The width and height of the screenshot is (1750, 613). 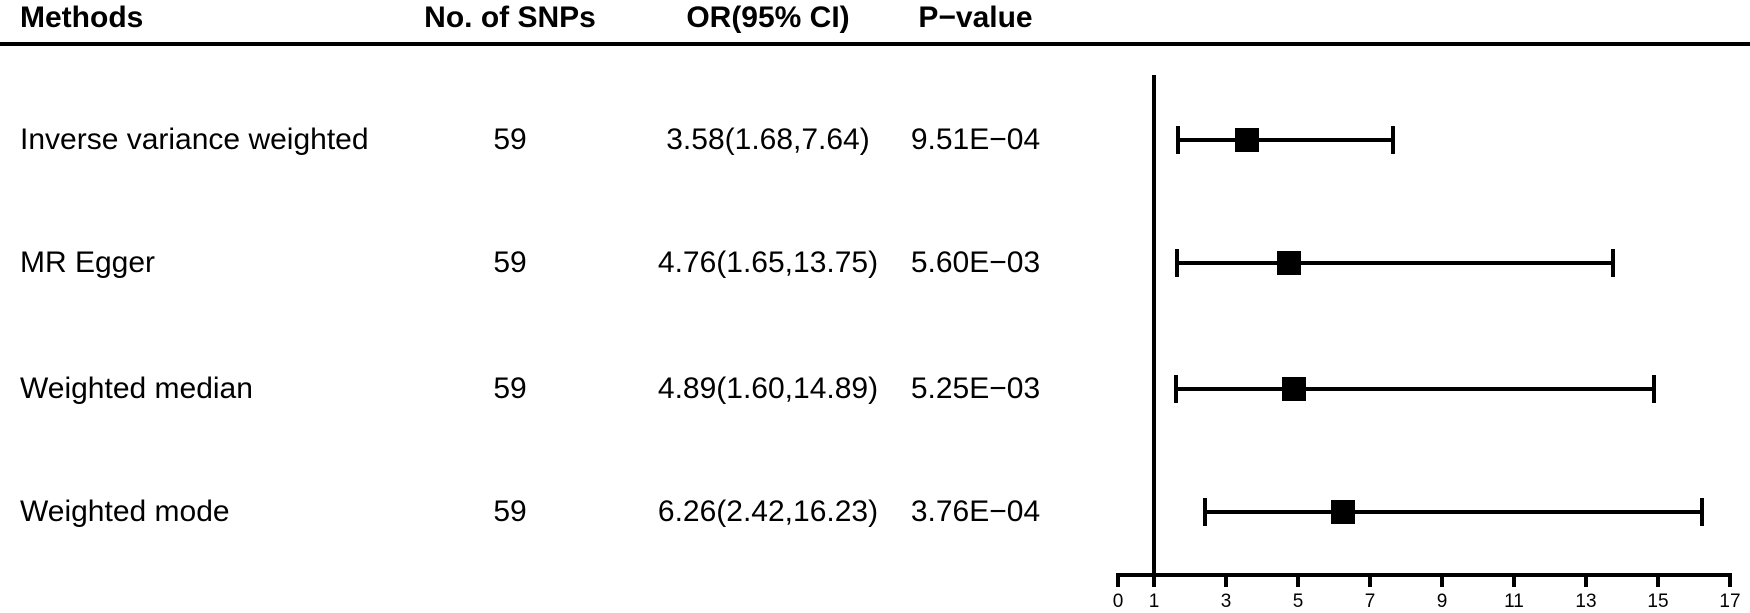 I want to click on header-divider-line, so click(x=875, y=44).